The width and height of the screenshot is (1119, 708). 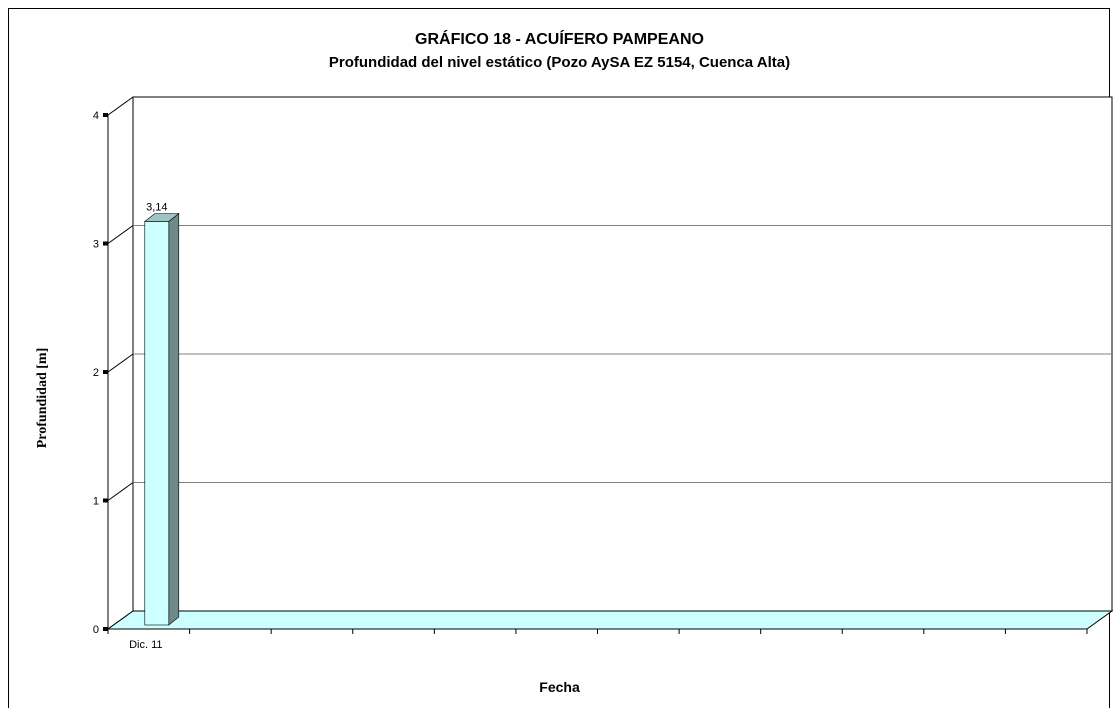 I want to click on y-tick-label: 2, so click(x=96, y=373).